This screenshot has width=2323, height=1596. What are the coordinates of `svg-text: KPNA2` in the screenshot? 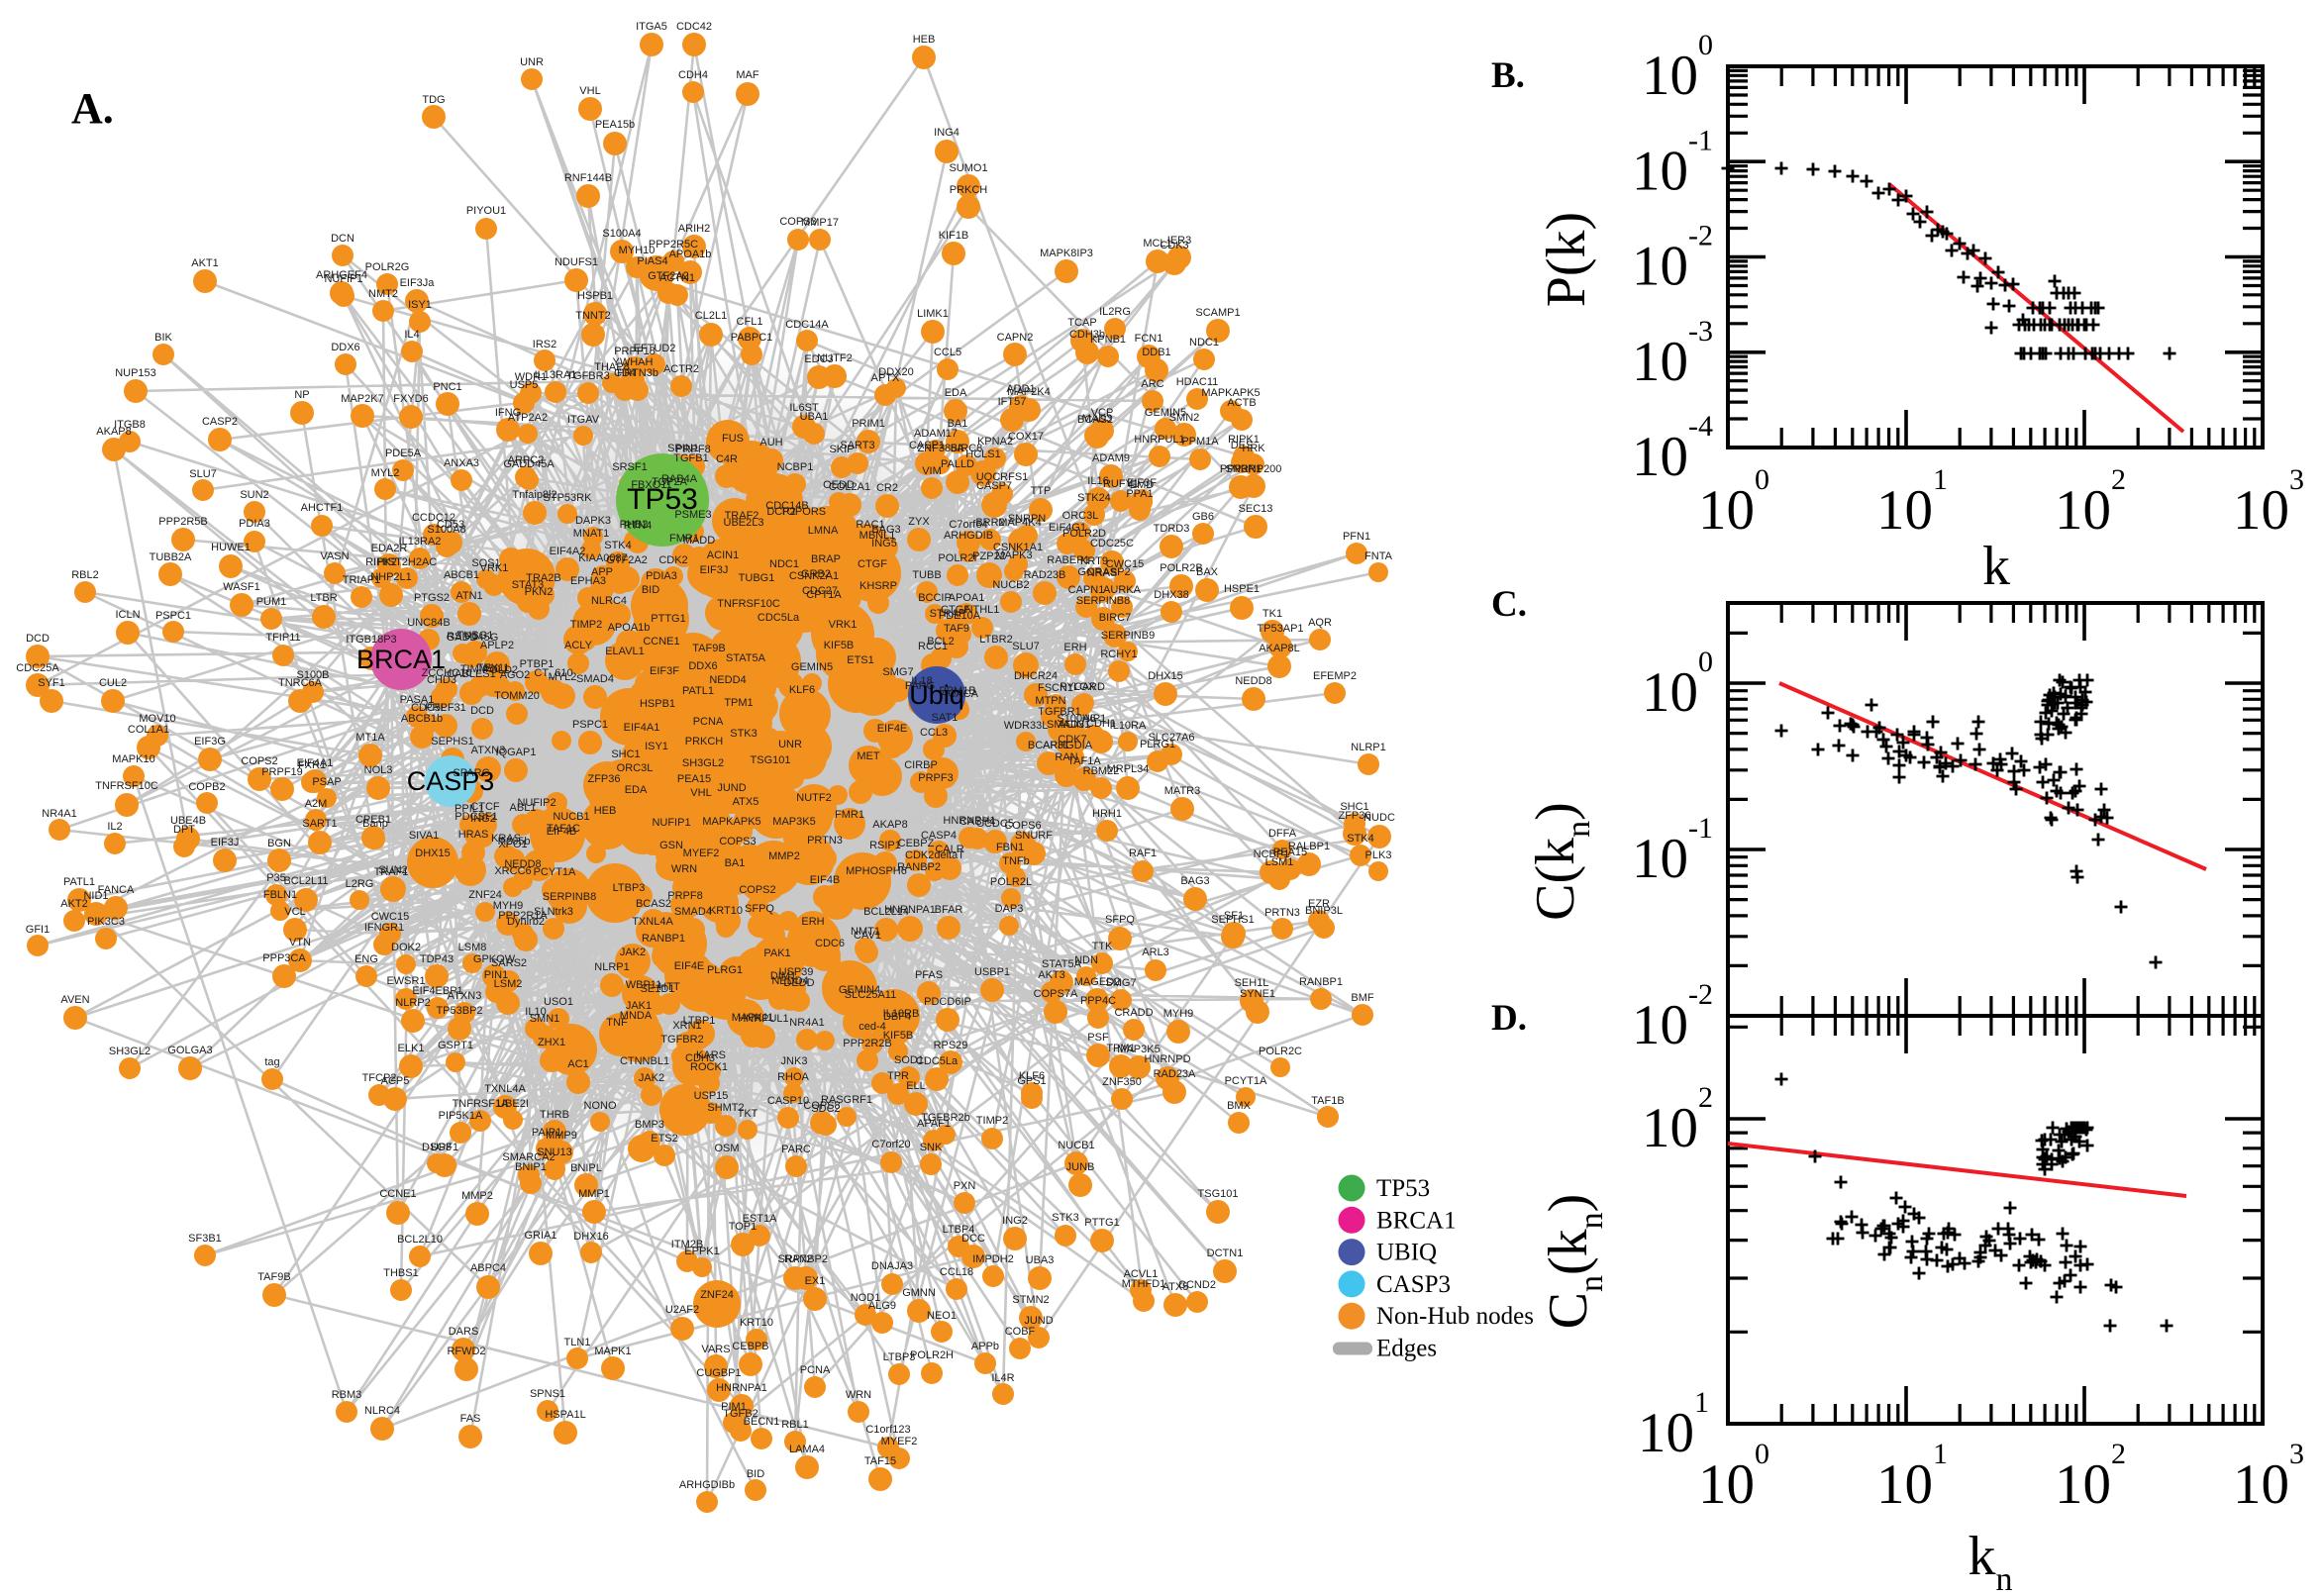 It's located at (995, 442).